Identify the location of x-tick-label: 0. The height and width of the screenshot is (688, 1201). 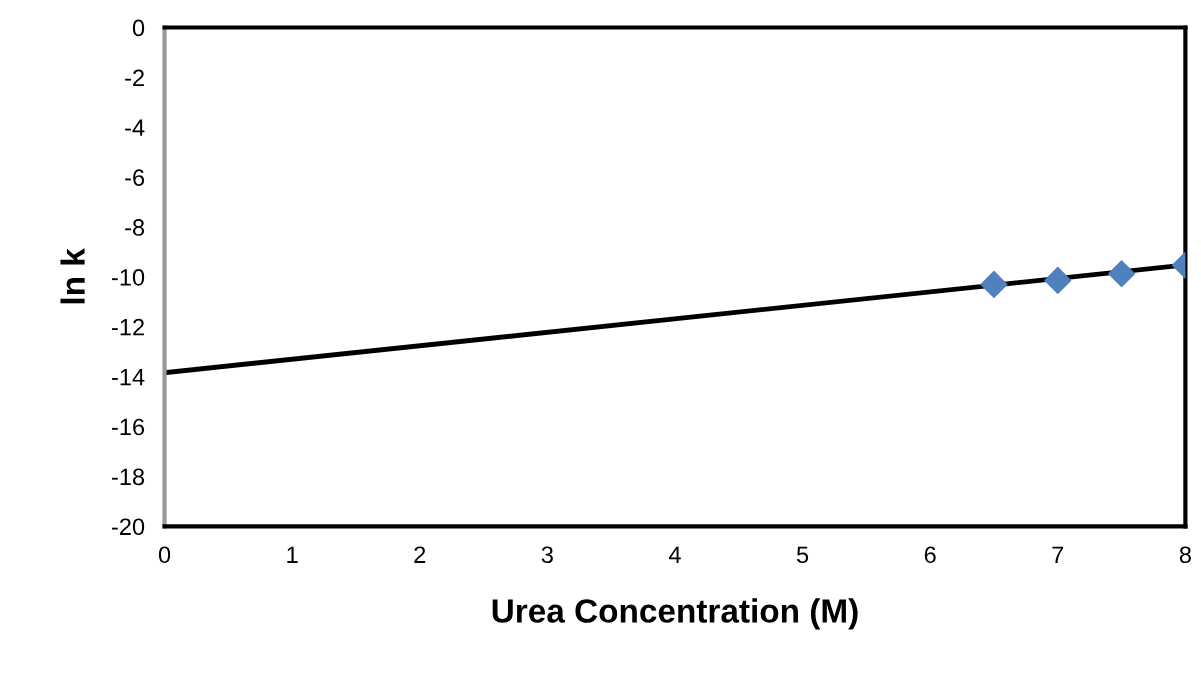
(164, 555).